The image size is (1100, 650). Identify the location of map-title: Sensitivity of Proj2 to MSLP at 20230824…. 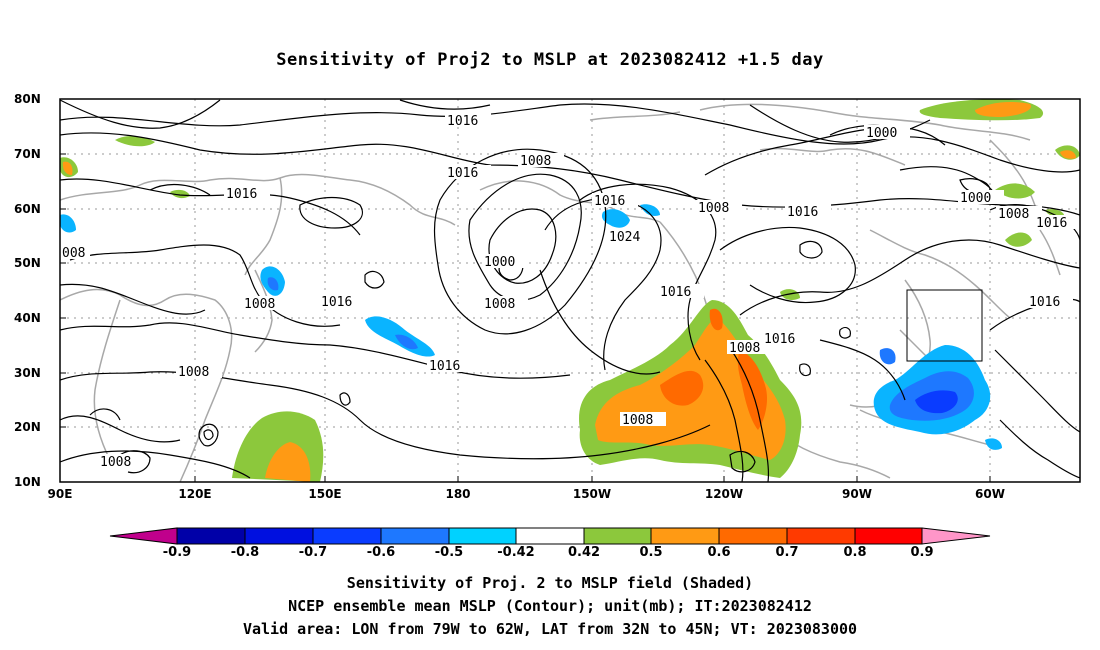
(550, 60).